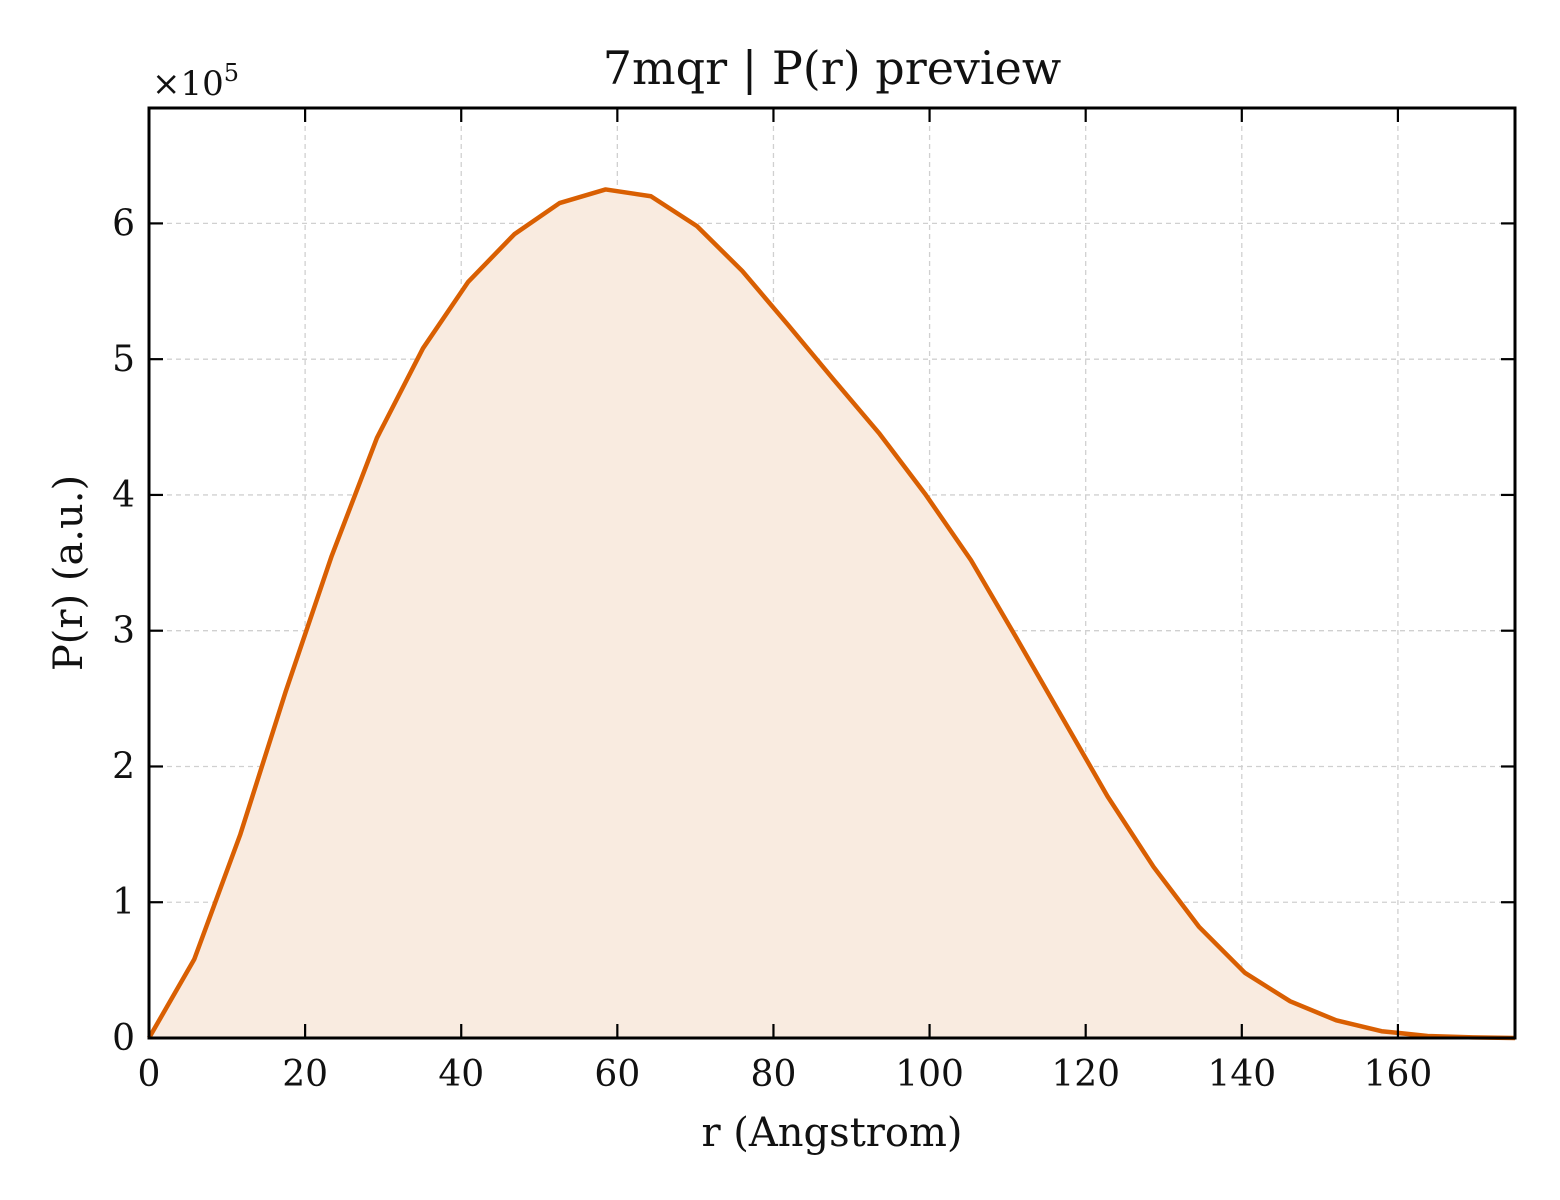 This screenshot has height=1200, width=1560. What do you see at coordinates (1085, 1074) in the screenshot?
I see `x-tick-label: 120` at bounding box center [1085, 1074].